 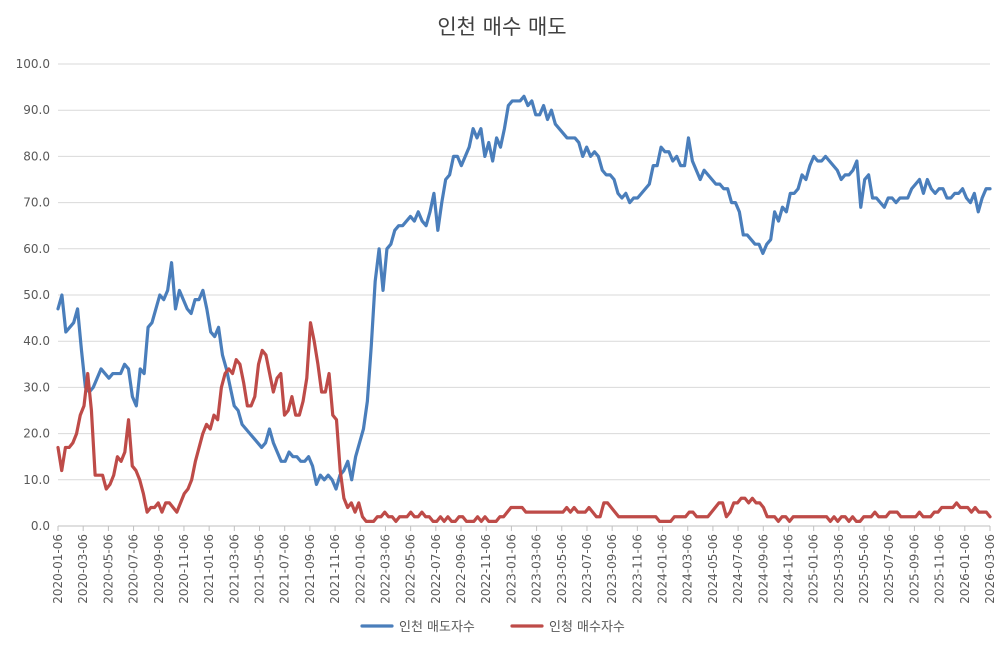 What do you see at coordinates (36, 434) in the screenshot?
I see `y-tick-label: 20.0` at bounding box center [36, 434].